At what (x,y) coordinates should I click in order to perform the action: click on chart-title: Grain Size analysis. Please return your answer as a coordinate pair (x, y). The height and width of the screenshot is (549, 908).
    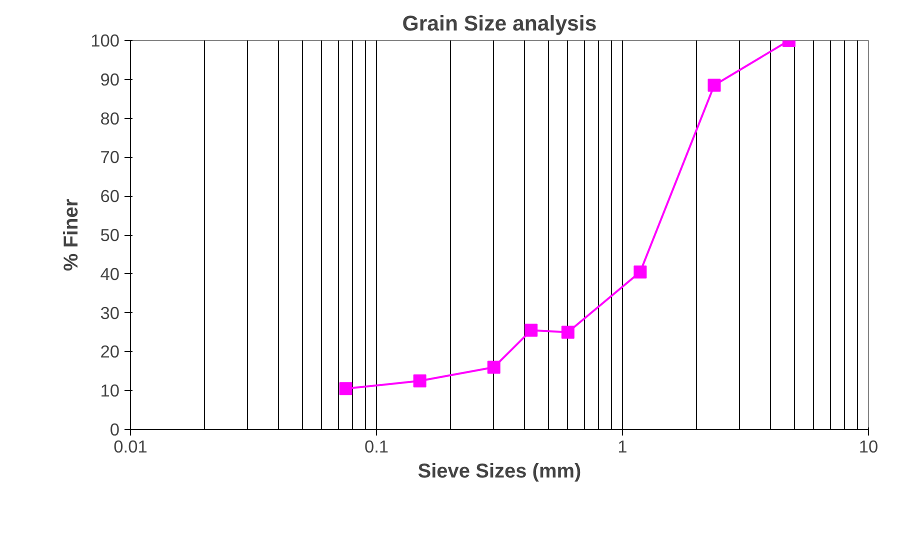
    Looking at the image, I should click on (499, 24).